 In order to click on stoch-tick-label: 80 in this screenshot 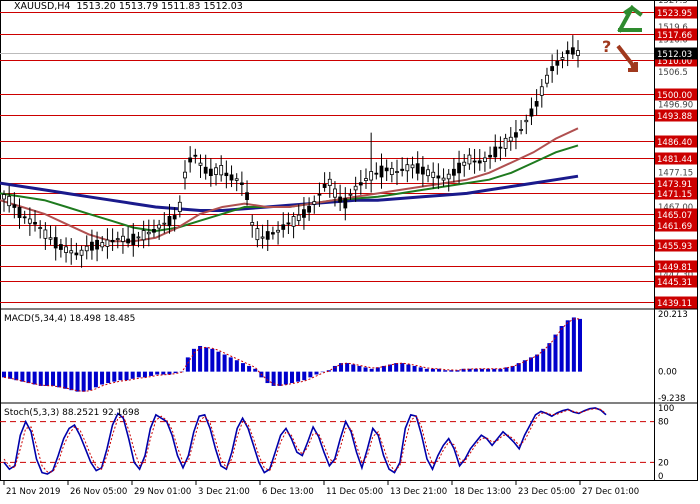, I will do `click(663, 423)`.